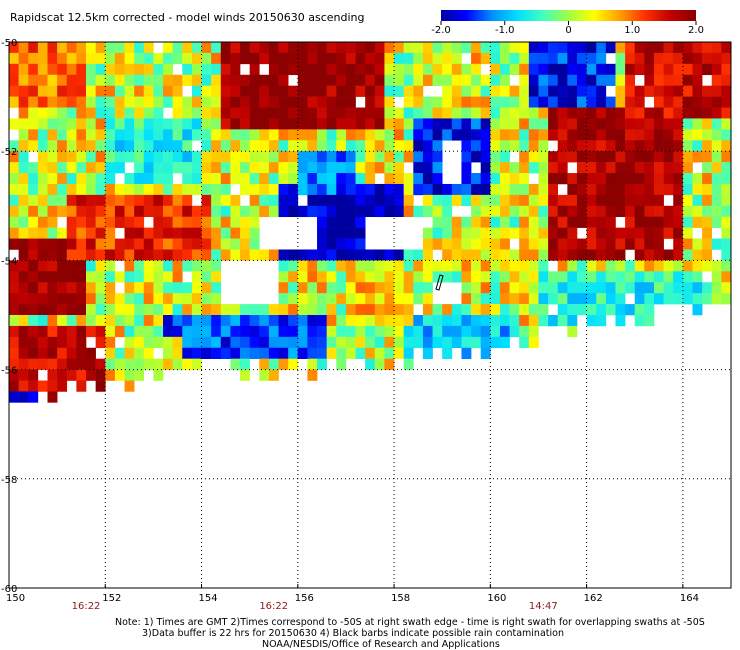  Describe the element at coordinates (689, 598) in the screenshot. I see `x-tick-label: 164` at that location.